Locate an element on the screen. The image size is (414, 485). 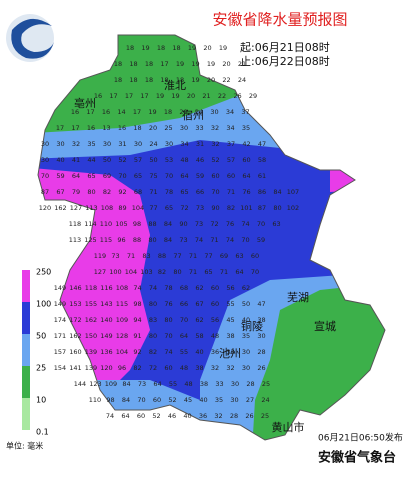
grid-value: 174 is located at coordinates (60, 320).